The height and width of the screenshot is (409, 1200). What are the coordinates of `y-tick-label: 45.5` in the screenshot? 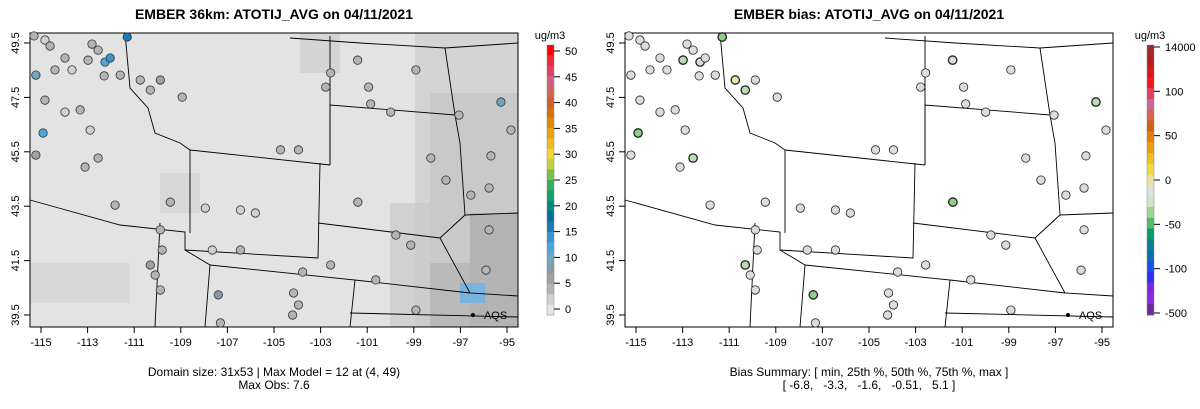 It's located at (611, 151).